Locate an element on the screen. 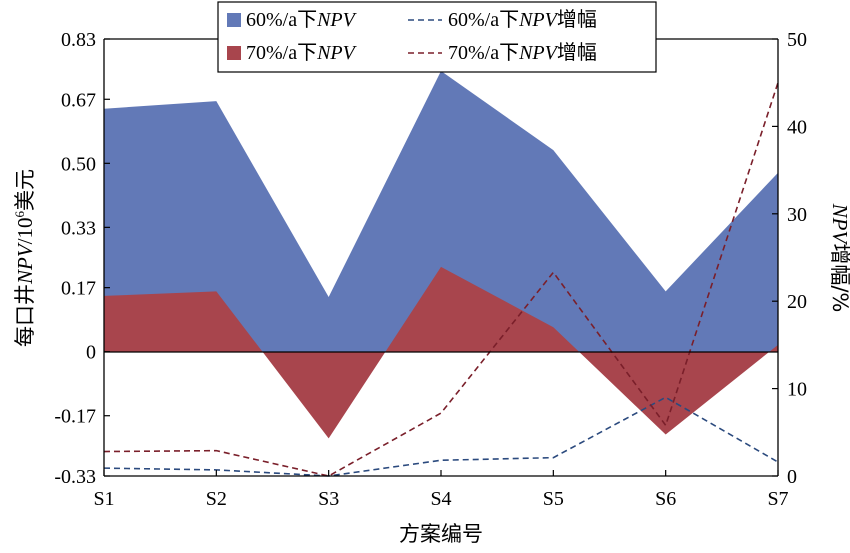 The width and height of the screenshot is (850, 553). right-tick-label: 30 is located at coordinates (797, 215).